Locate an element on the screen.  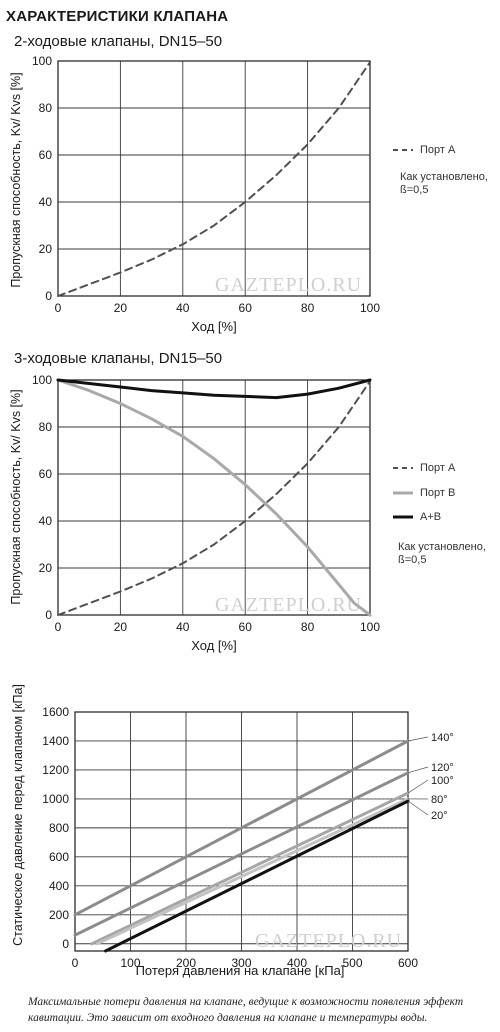
chart3-series-4-line is located at coordinates (252, 871).